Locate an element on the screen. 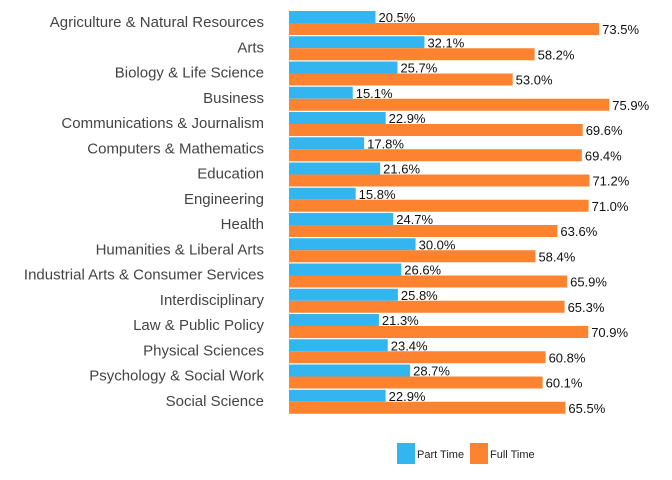  legend-swatch-full-time is located at coordinates (479, 453).